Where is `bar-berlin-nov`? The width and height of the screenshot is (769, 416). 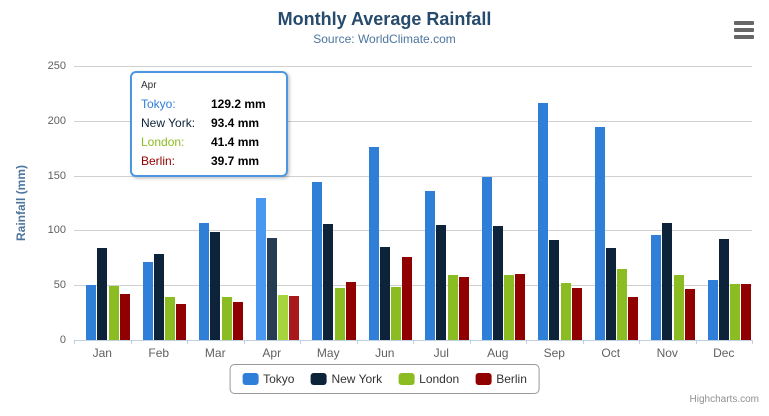 bar-berlin-nov is located at coordinates (689, 314).